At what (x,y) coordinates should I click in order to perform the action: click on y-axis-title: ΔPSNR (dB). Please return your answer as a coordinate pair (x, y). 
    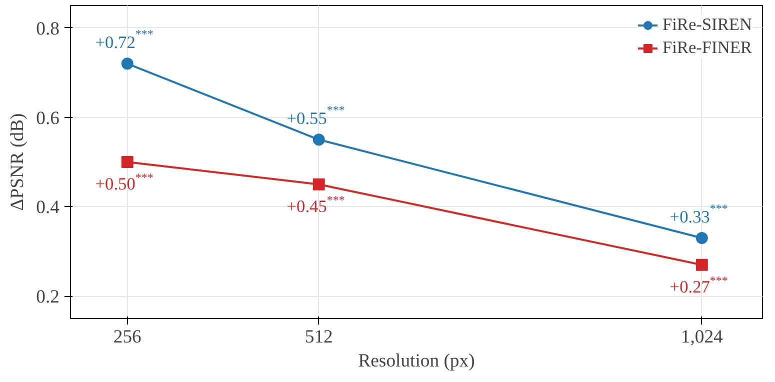
    Looking at the image, I should click on (17, 162).